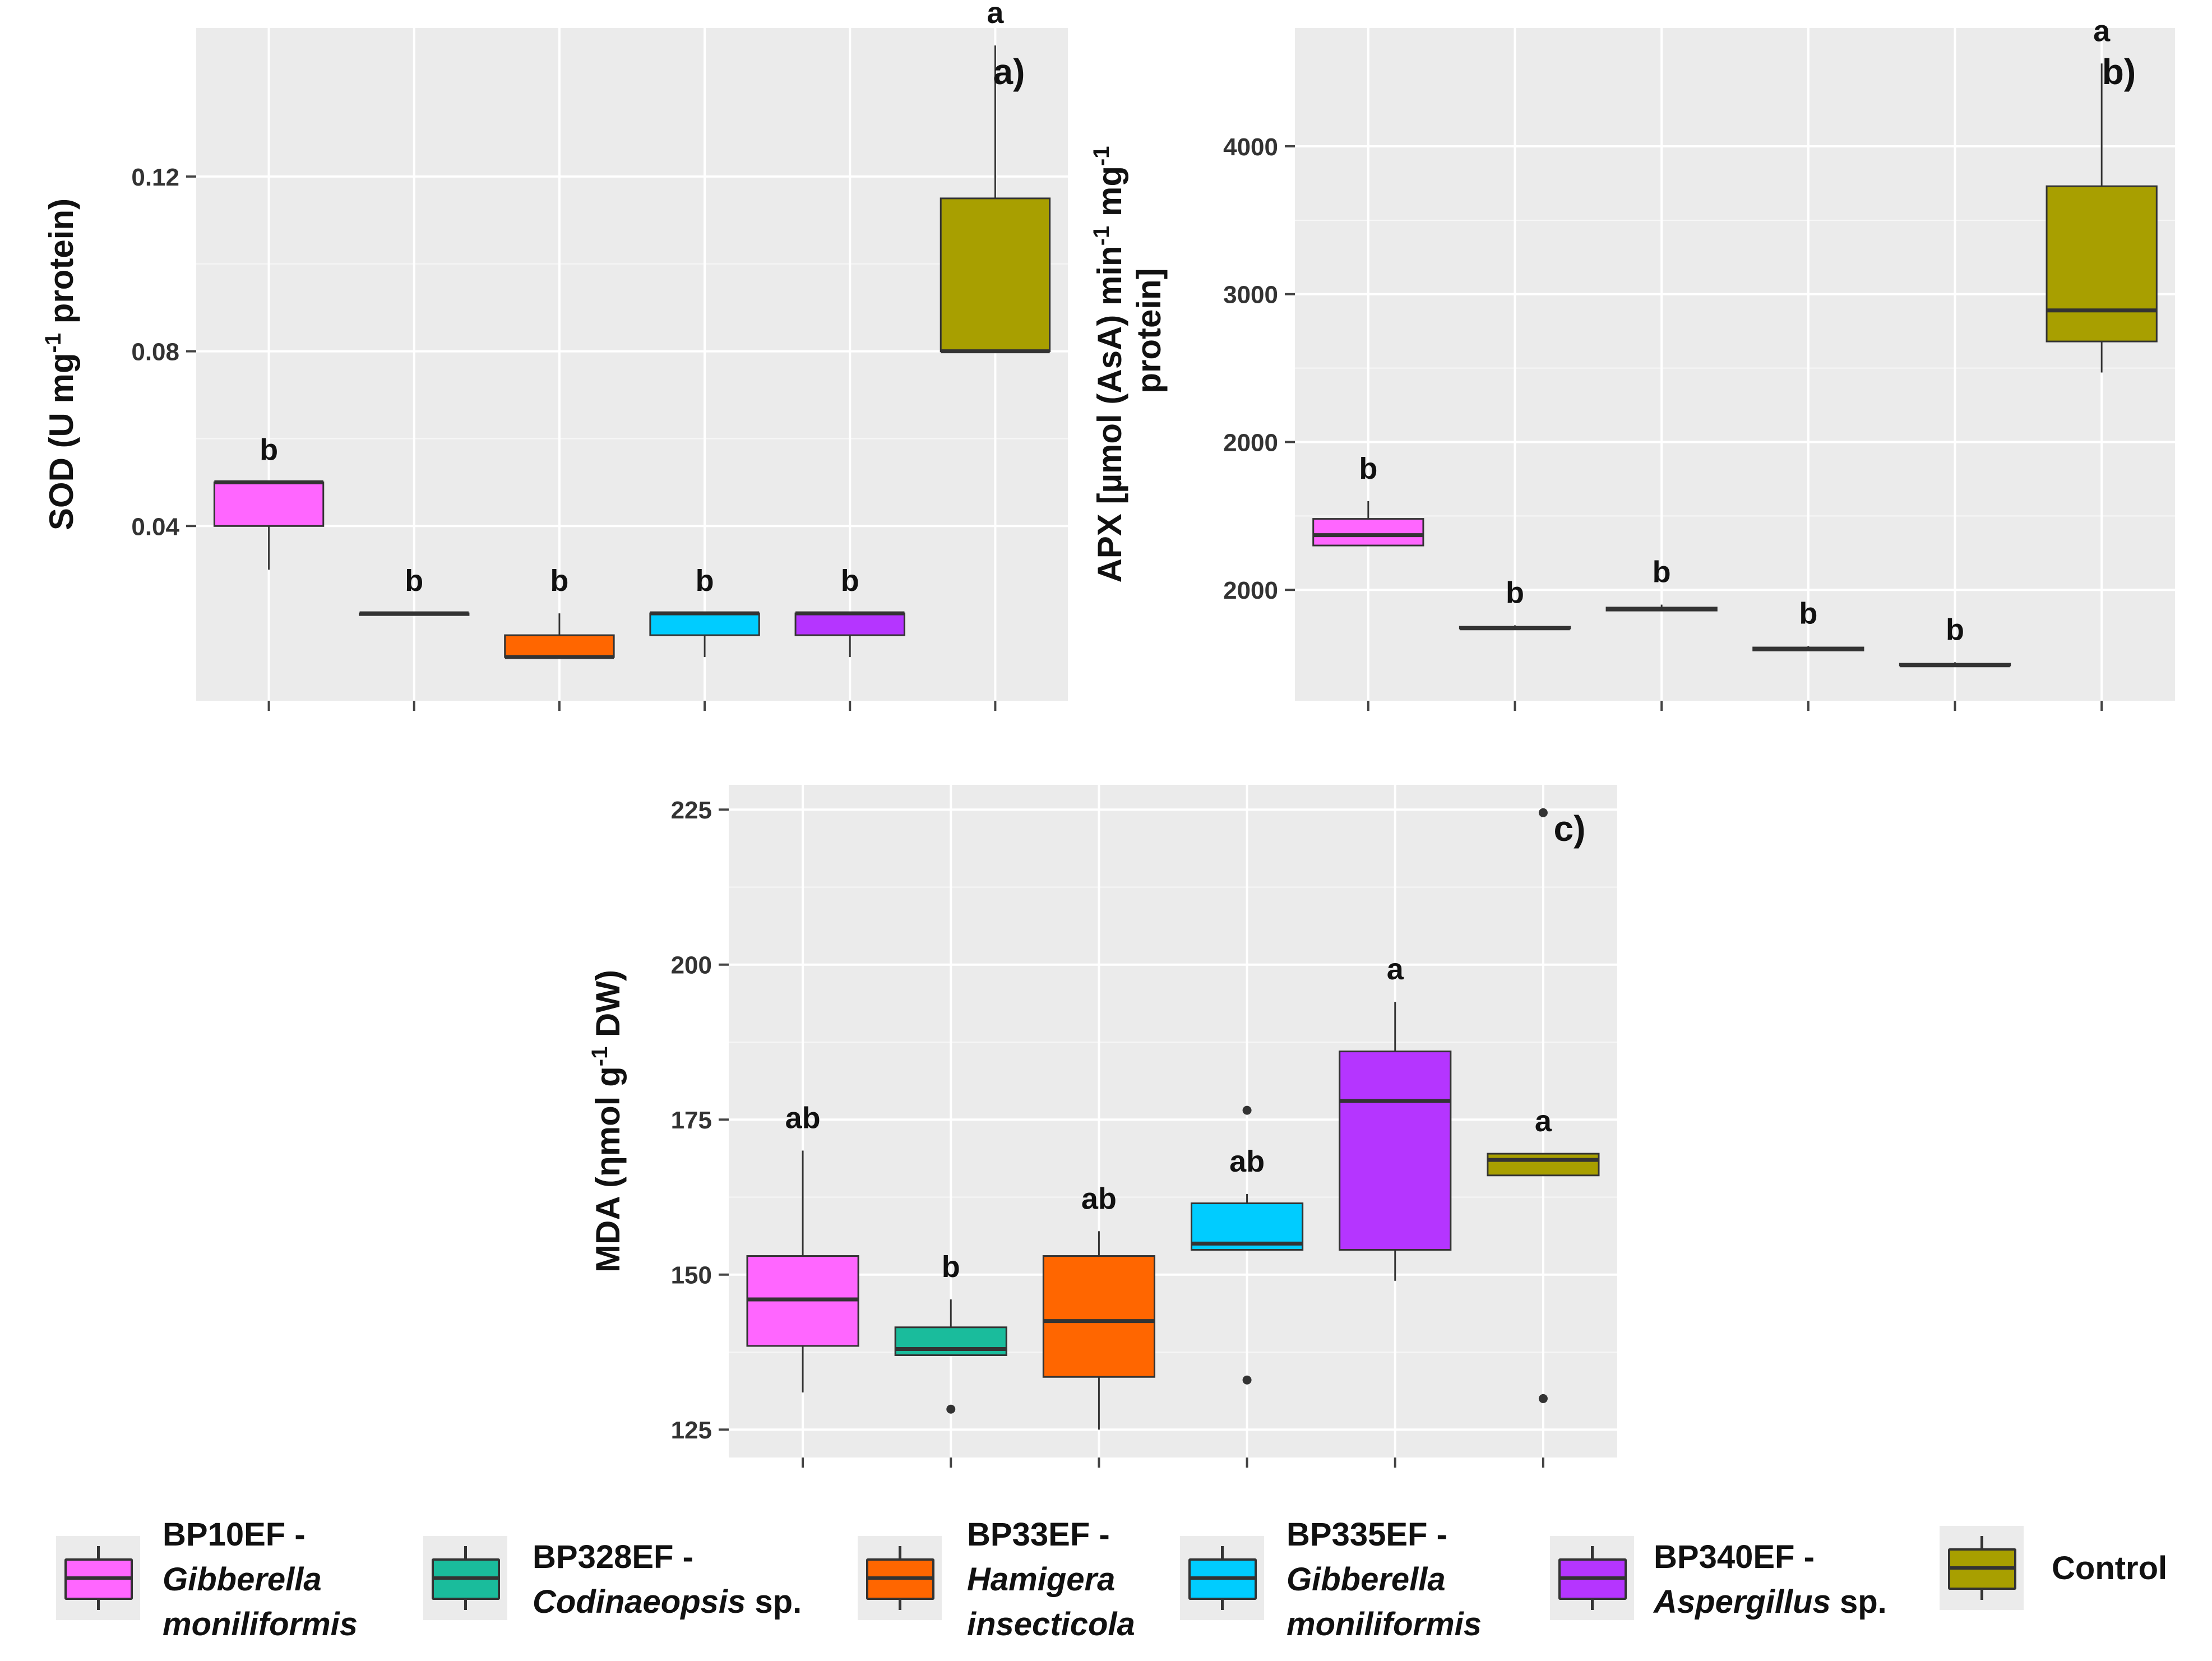  I want to click on y-axis-label-part: SOD (U mg, so click(61, 442).